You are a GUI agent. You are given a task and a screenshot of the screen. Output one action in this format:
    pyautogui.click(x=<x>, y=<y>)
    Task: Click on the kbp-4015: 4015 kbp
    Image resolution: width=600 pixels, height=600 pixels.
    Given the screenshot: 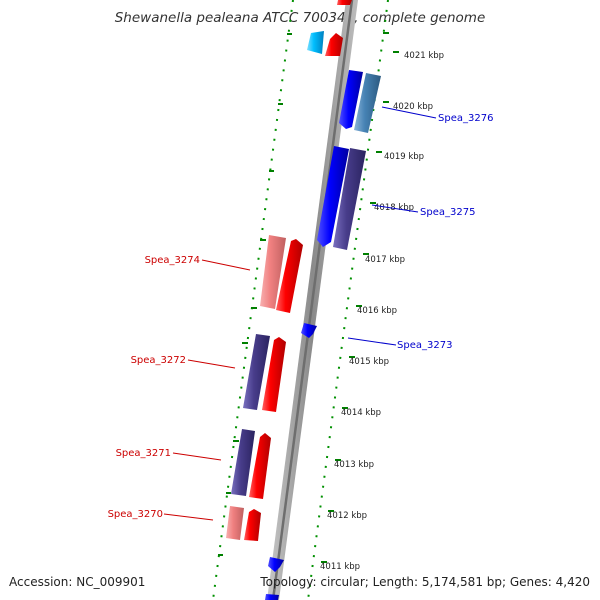 What is the action you would take?
    pyautogui.click(x=369, y=362)
    